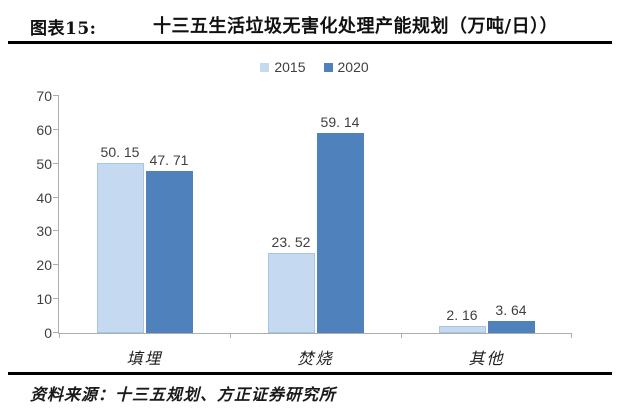 This screenshot has width=620, height=412. I want to click on x-category-label-0: 填埋, so click(144, 358).